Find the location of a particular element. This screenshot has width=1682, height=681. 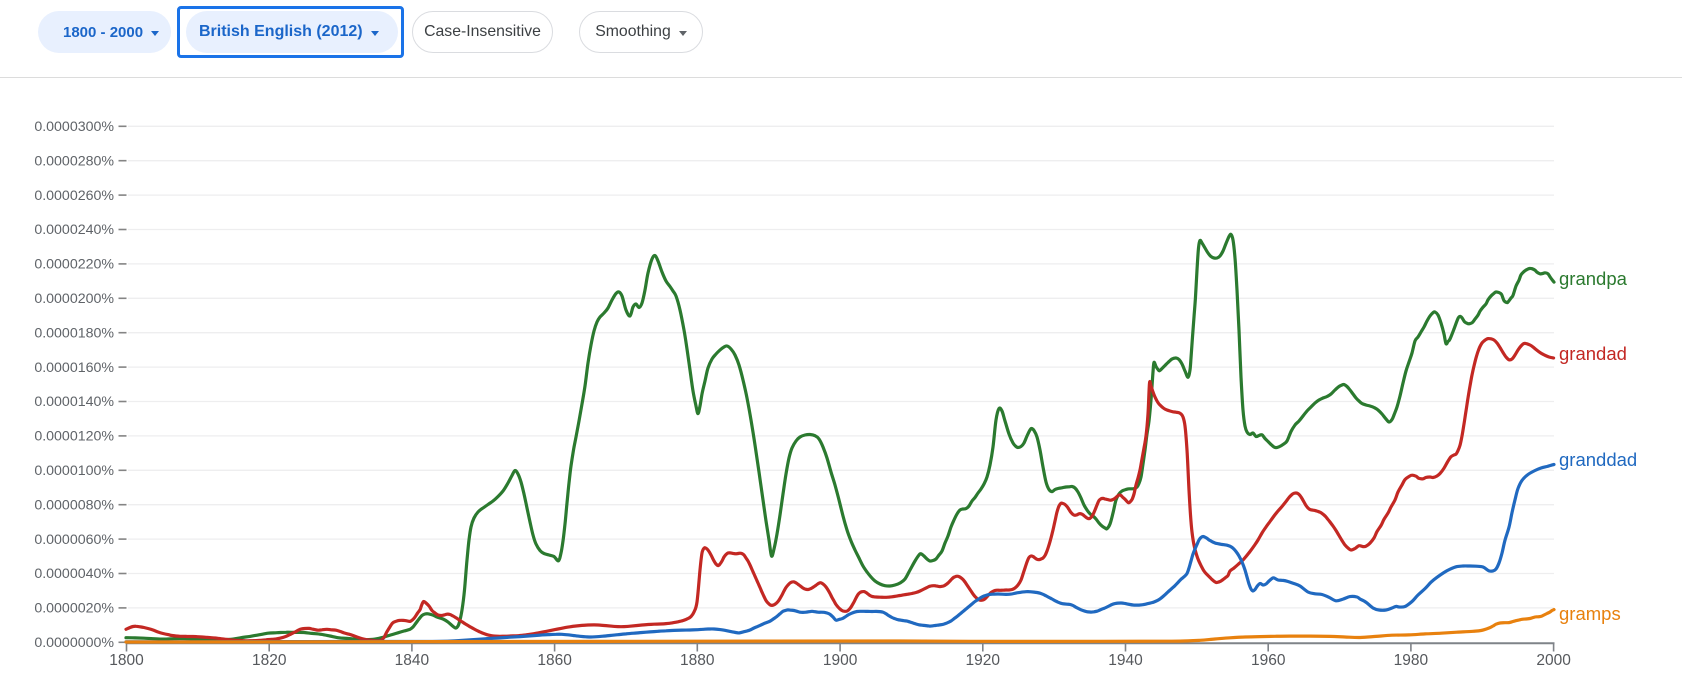

svg-text: 0.0000300% is located at coordinates (74, 127).